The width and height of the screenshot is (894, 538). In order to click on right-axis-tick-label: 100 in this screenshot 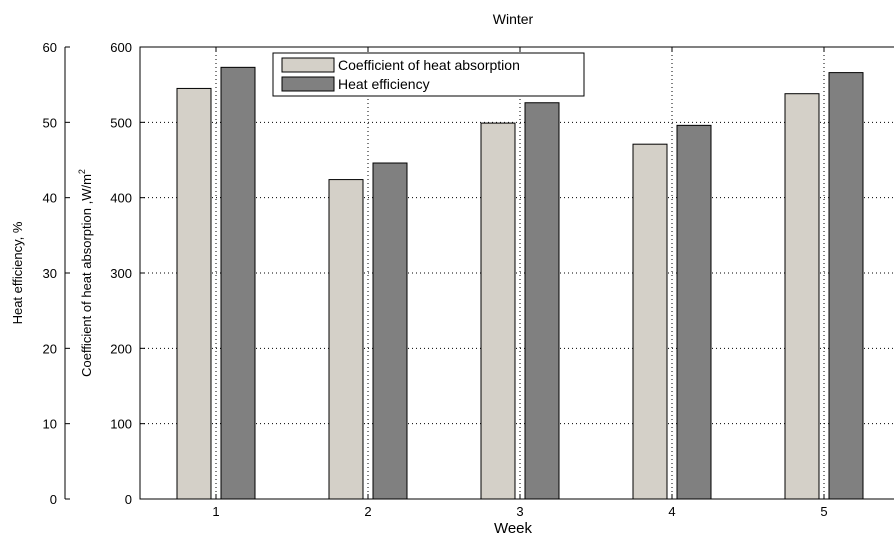, I will do `click(121, 424)`.